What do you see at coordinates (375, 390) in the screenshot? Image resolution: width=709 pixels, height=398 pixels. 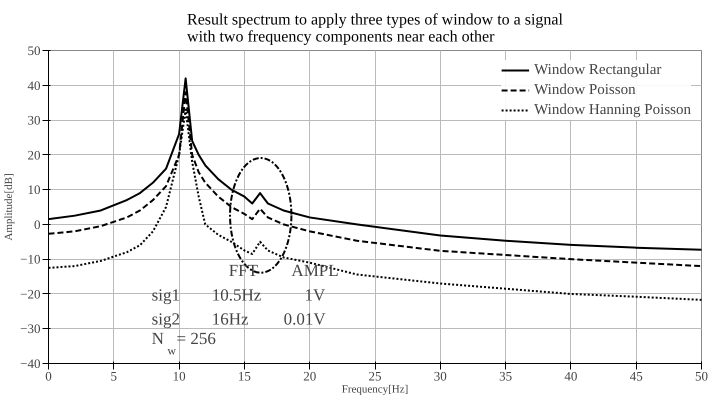 I see `x-axis-title: Frequency[Hz]` at bounding box center [375, 390].